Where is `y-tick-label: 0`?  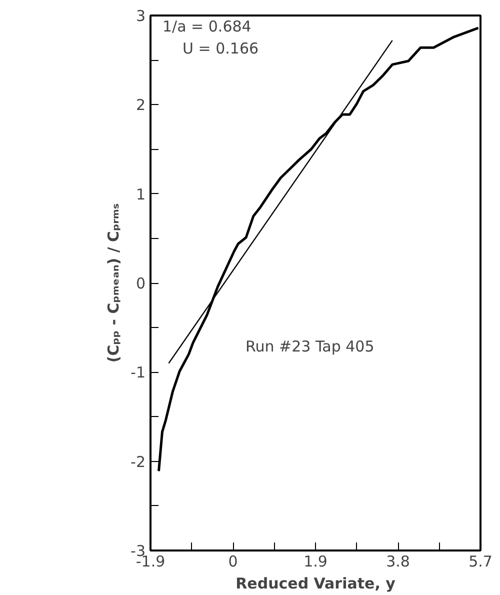
y-tick-label: 0 is located at coordinates (141, 283).